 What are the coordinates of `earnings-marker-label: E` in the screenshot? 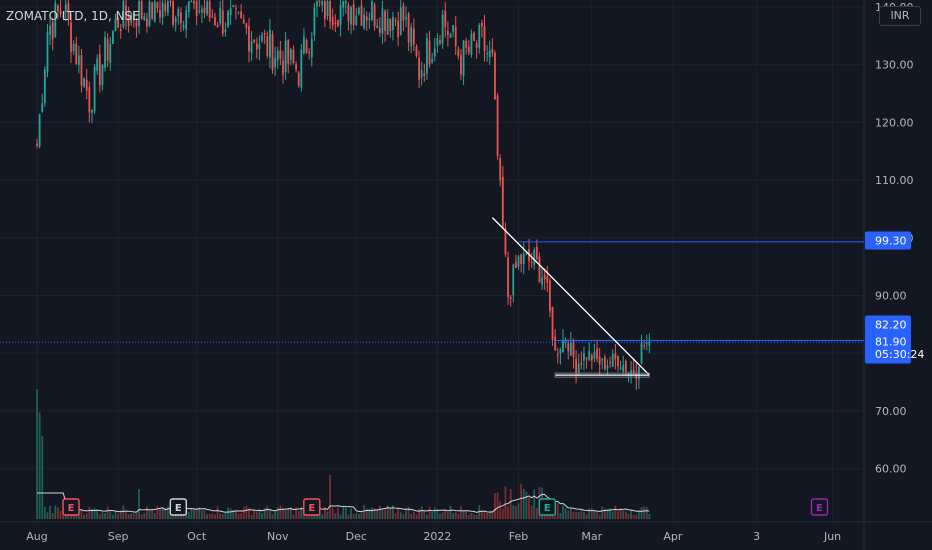 It's located at (311, 508).